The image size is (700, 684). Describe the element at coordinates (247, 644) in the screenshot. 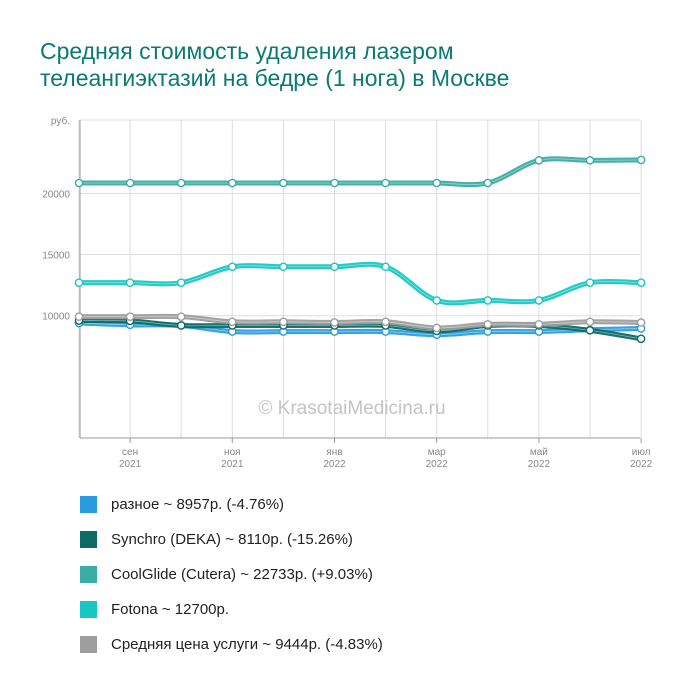

I see `legend-label: Средняя цена услуги ~ 9444р. (-4.83%)` at that location.